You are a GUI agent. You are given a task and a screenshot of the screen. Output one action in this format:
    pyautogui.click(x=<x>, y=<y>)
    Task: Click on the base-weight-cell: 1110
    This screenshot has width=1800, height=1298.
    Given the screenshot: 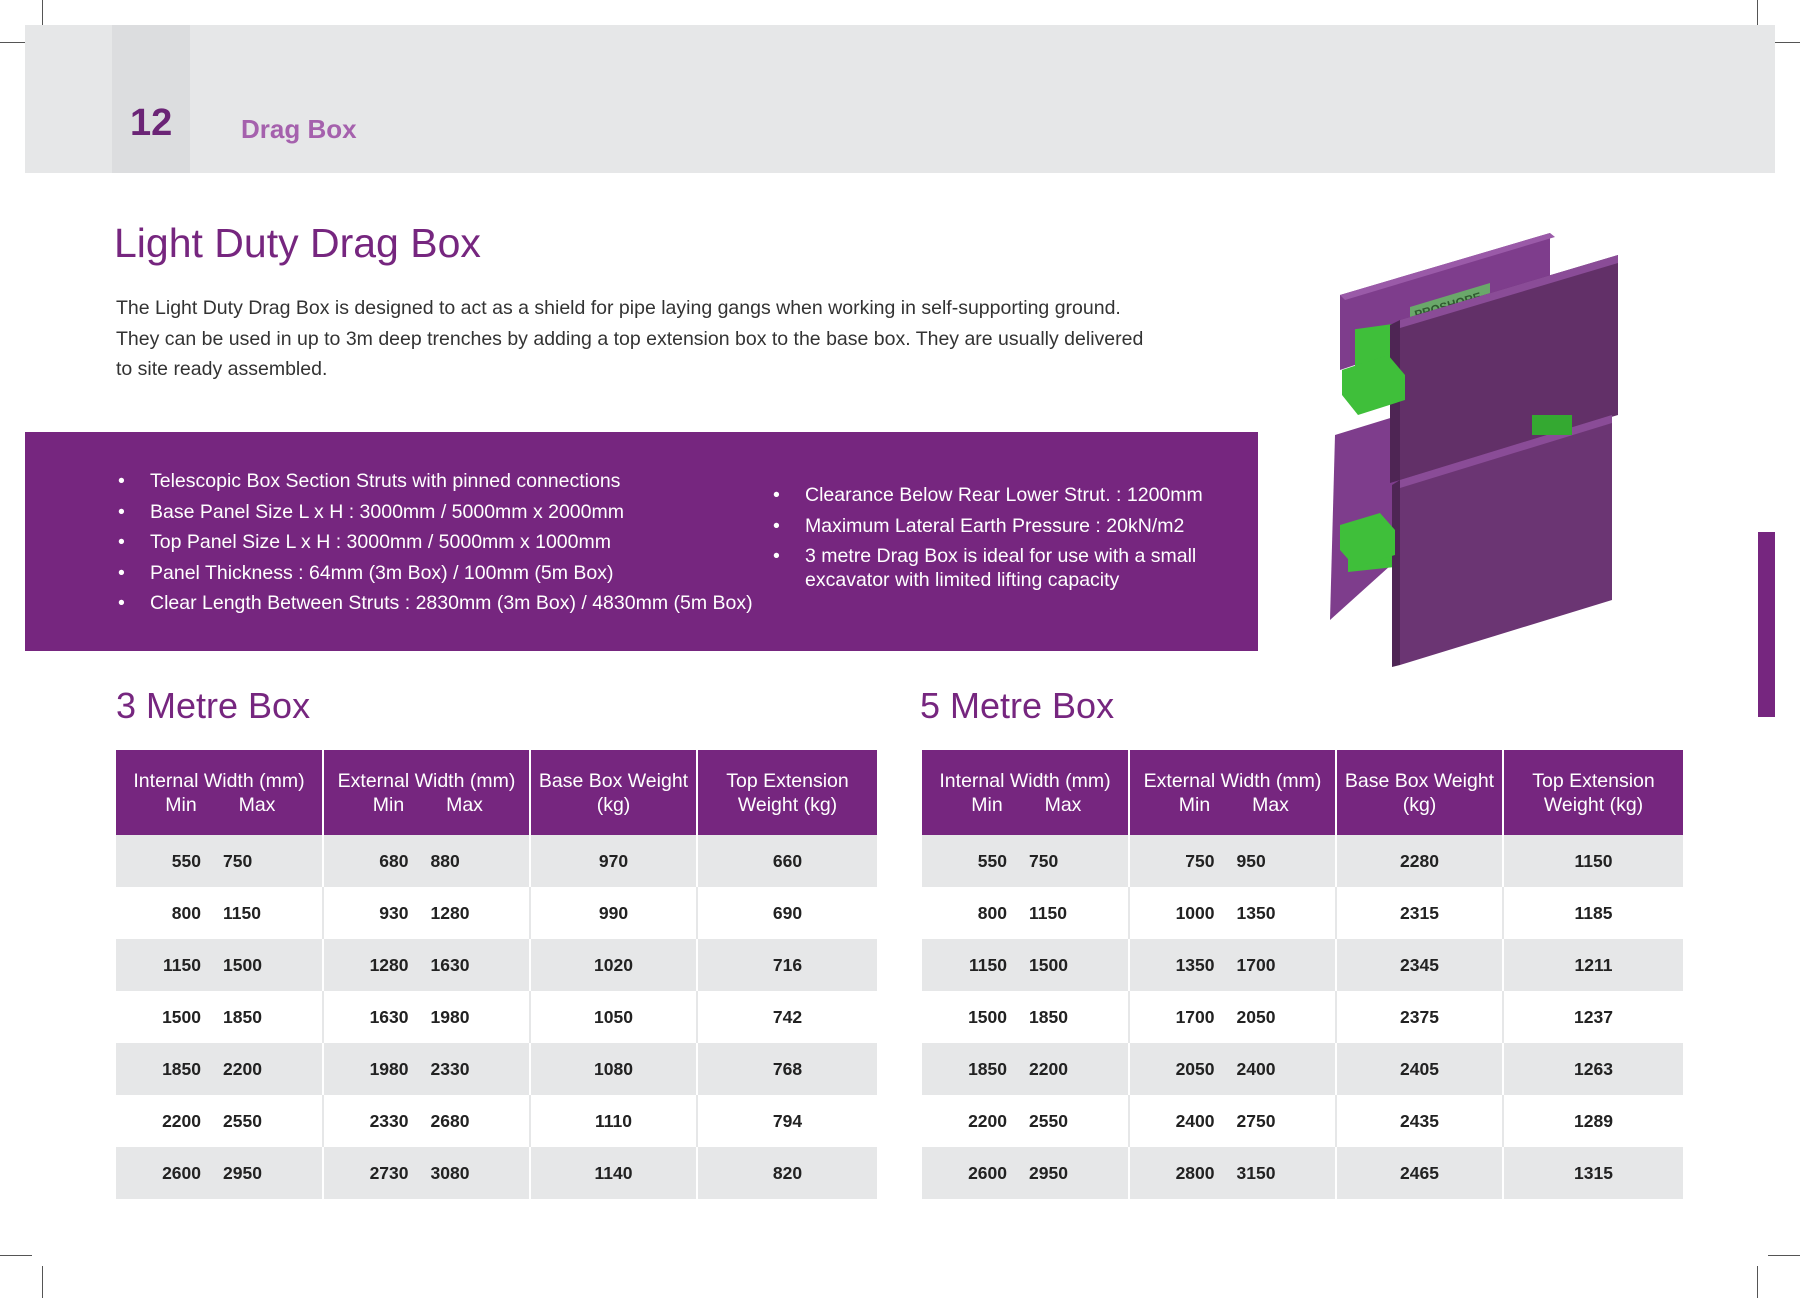 What is the action you would take?
    pyautogui.click(x=614, y=1121)
    